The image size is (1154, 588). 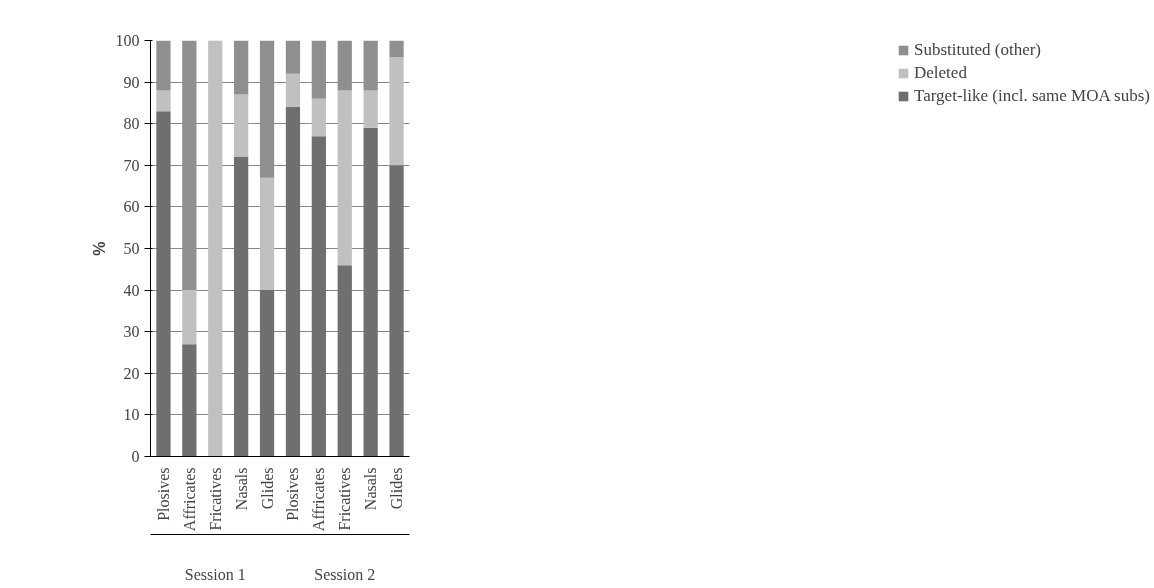 I want to click on y-tick-label: 60, so click(x=131, y=207).